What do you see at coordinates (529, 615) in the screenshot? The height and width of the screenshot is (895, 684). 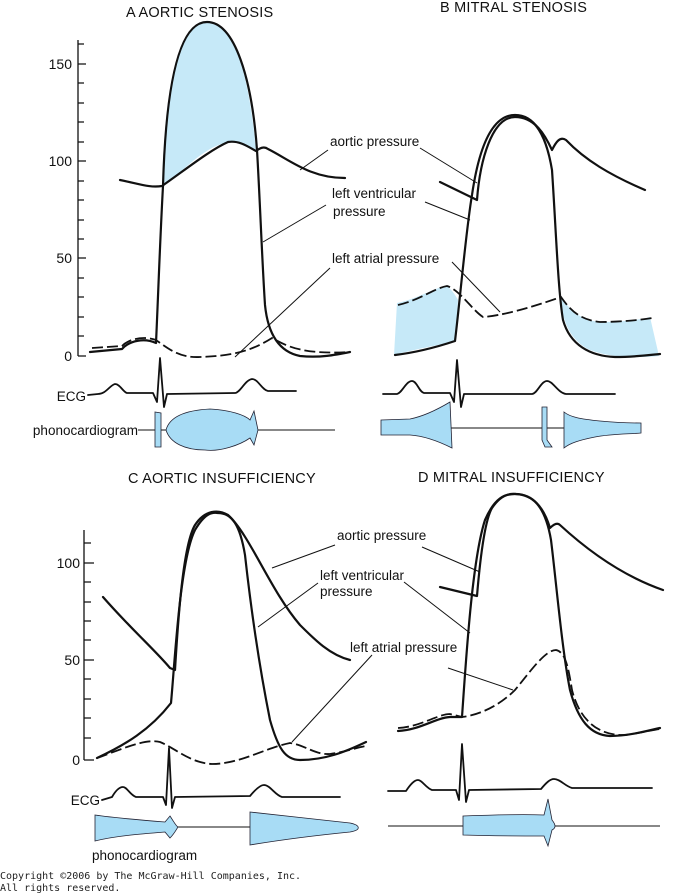 I see `left-ventricular-pressure-curve-d` at bounding box center [529, 615].